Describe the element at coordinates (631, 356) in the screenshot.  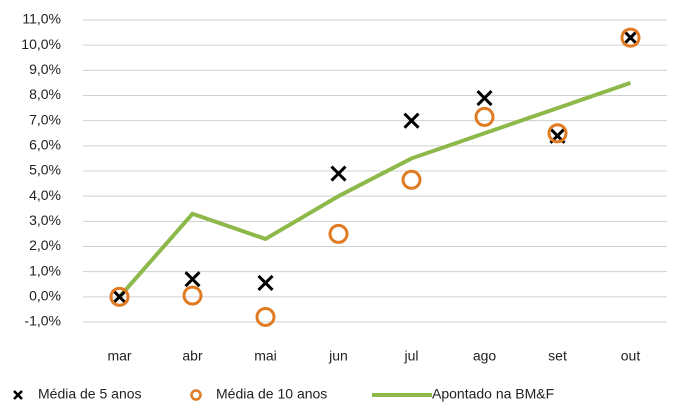
I see `x-tick-label: out` at that location.